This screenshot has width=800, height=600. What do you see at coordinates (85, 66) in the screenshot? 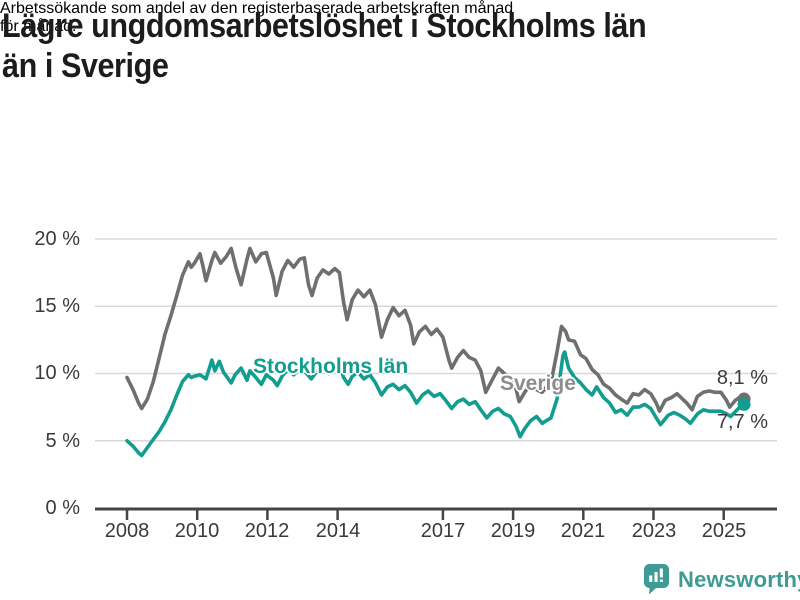
I see `chart-title-line2: än i Sverige` at bounding box center [85, 66].